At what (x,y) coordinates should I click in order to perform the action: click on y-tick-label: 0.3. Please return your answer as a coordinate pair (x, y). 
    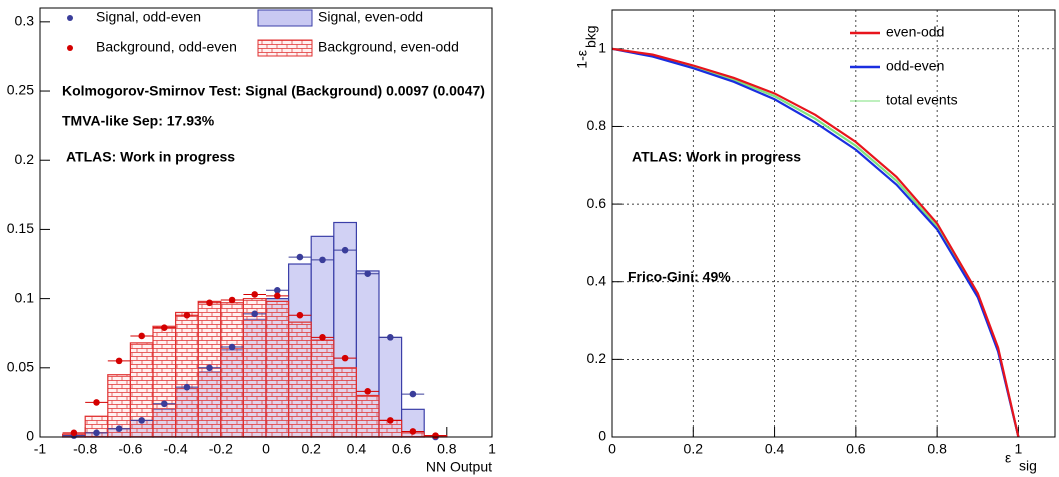
    Looking at the image, I should click on (25, 21).